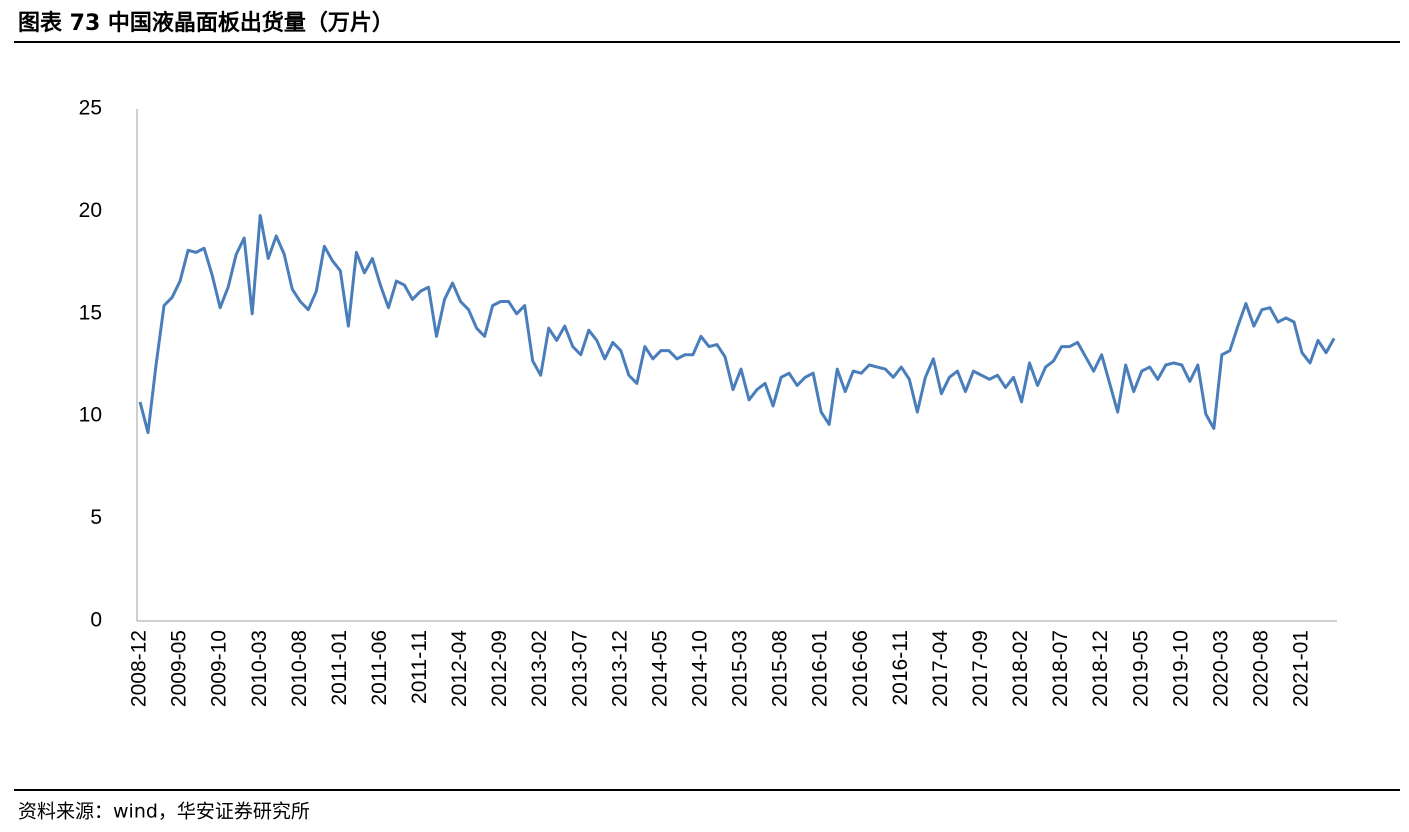 The image size is (1409, 832). I want to click on x-tick-label: 2013-02, so click(539, 668).